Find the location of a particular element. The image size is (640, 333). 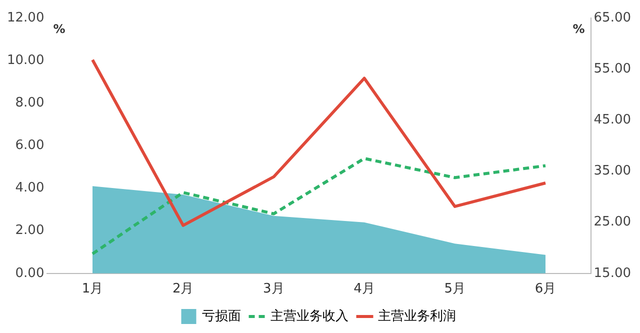

x-tick-label: 4月 is located at coordinates (364, 289).